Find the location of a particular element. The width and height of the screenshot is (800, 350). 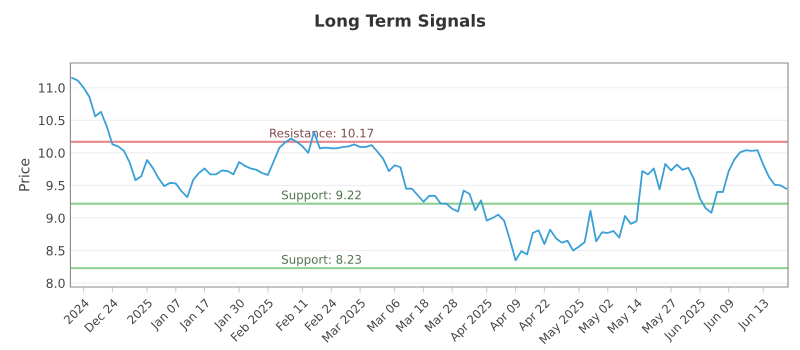

x-tick-label: Jun 13 is located at coordinates (753, 315).